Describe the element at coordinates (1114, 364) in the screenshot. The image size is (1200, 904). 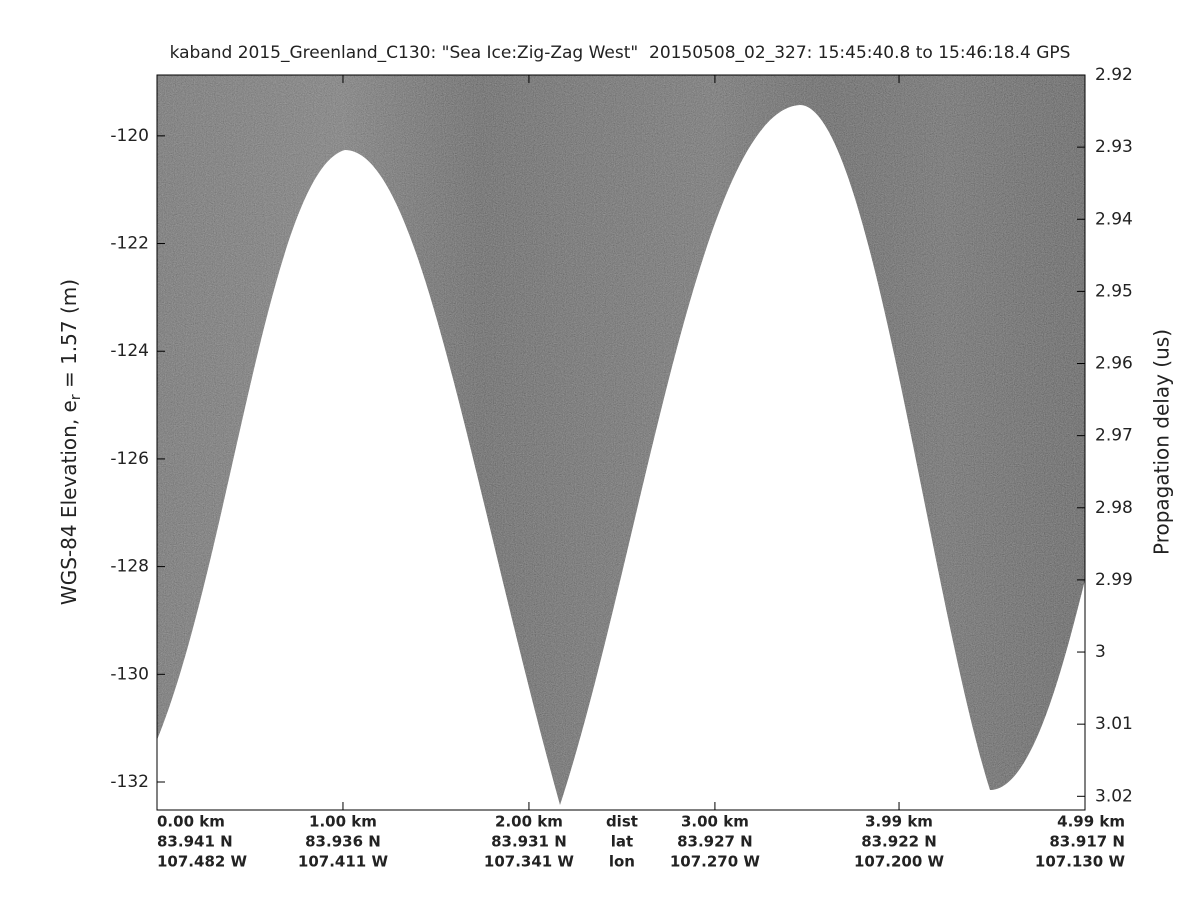
I see `y2-tick-label: 2.96` at that location.